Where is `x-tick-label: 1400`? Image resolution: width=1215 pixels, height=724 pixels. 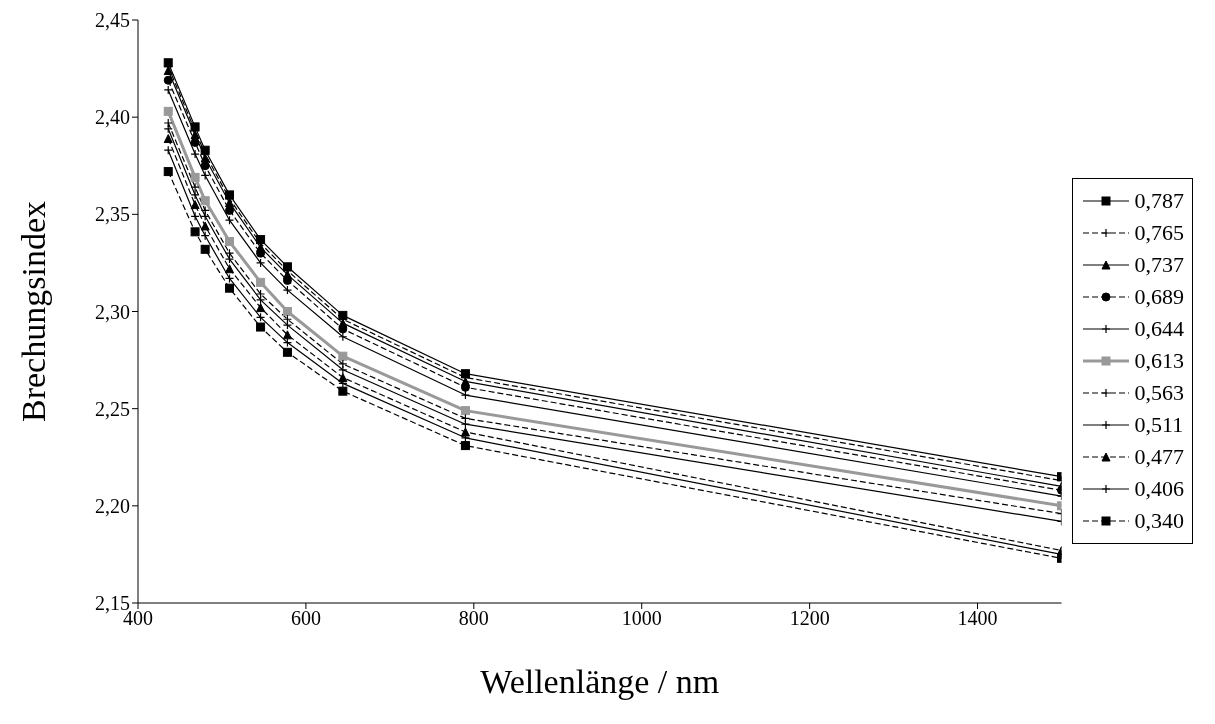
x-tick-label: 1400 is located at coordinates (977, 618).